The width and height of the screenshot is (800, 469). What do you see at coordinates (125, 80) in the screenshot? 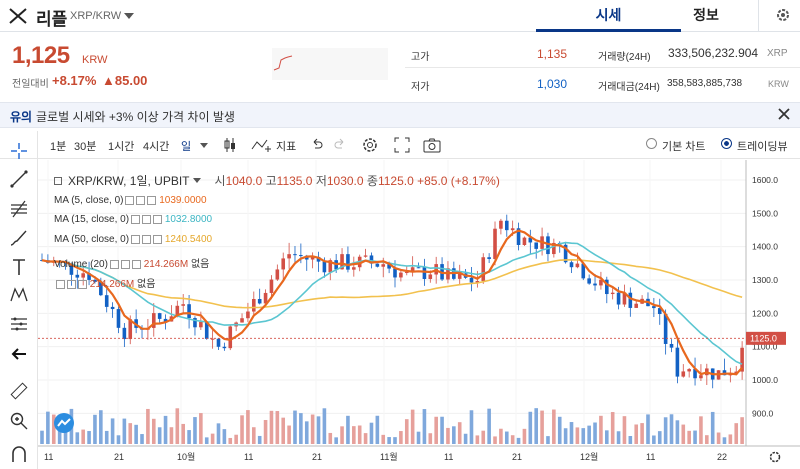
I see `change-amount: ▲85.00` at bounding box center [125, 80].